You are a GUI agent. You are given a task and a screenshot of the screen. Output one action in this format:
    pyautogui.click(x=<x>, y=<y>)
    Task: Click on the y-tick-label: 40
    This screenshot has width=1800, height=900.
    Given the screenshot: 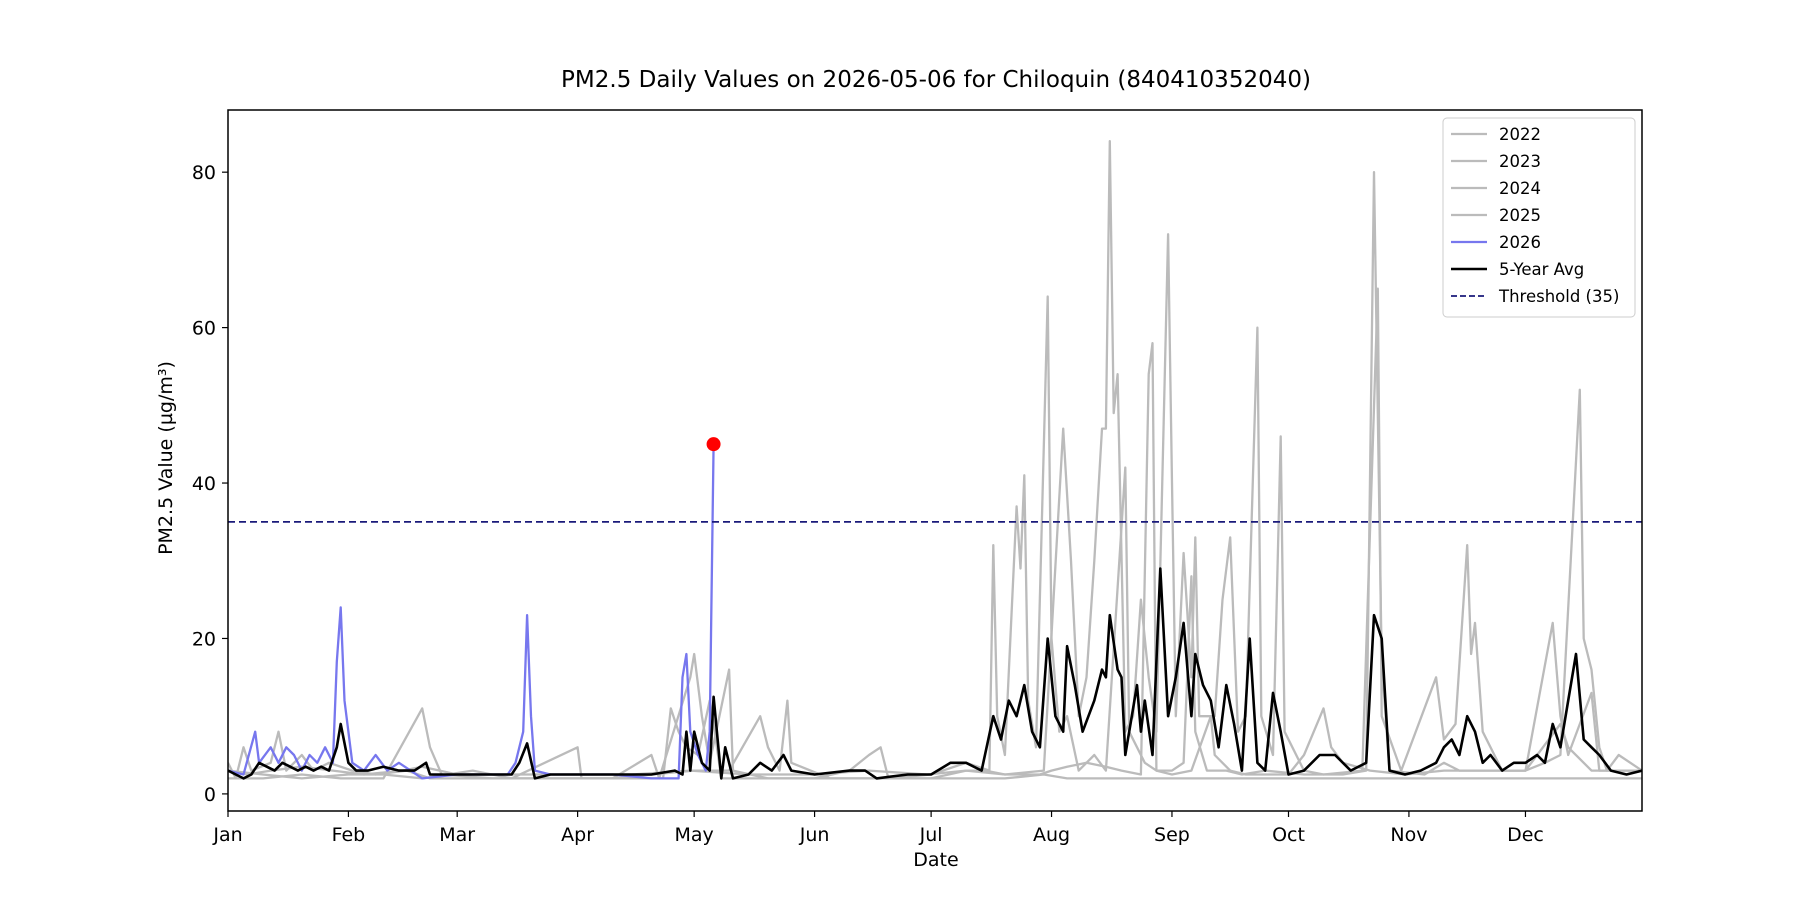 What is the action you would take?
    pyautogui.click(x=204, y=484)
    